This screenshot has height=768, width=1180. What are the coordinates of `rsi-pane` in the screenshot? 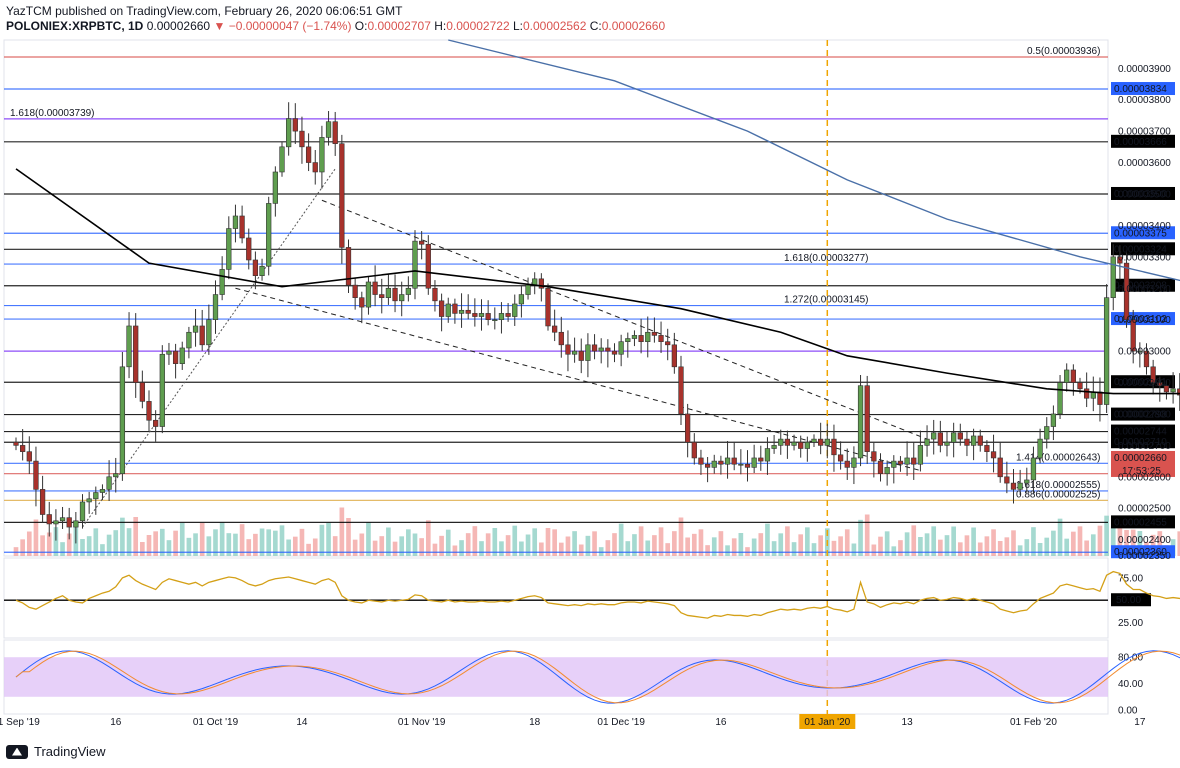 It's located at (556, 598).